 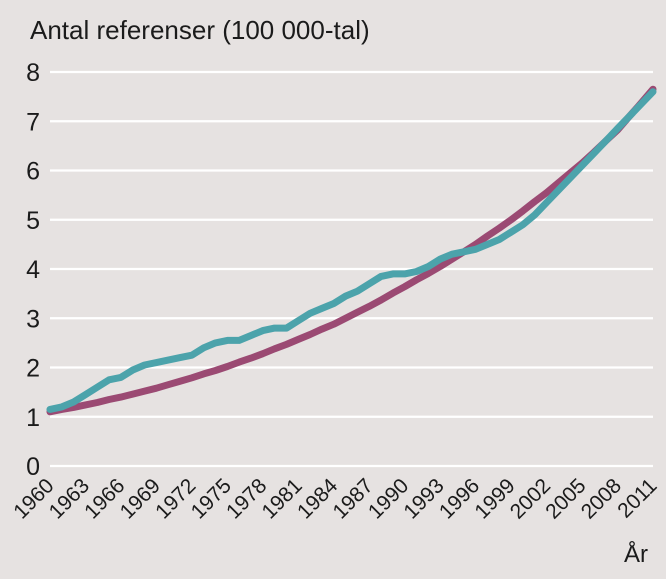 I want to click on x-tick-label: 1978, so click(x=246, y=498).